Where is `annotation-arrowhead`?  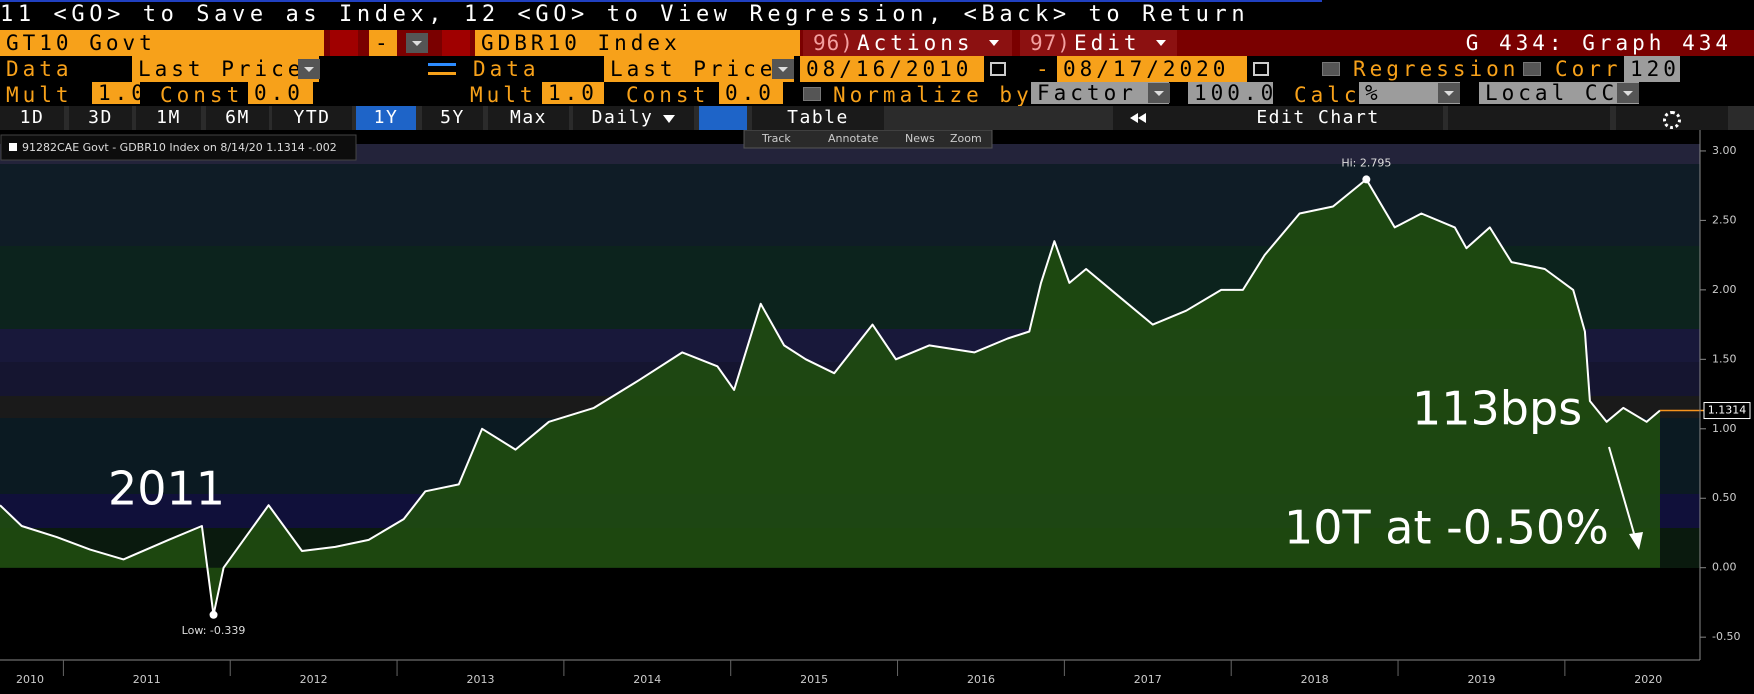
annotation-arrowhead is located at coordinates (1636, 541).